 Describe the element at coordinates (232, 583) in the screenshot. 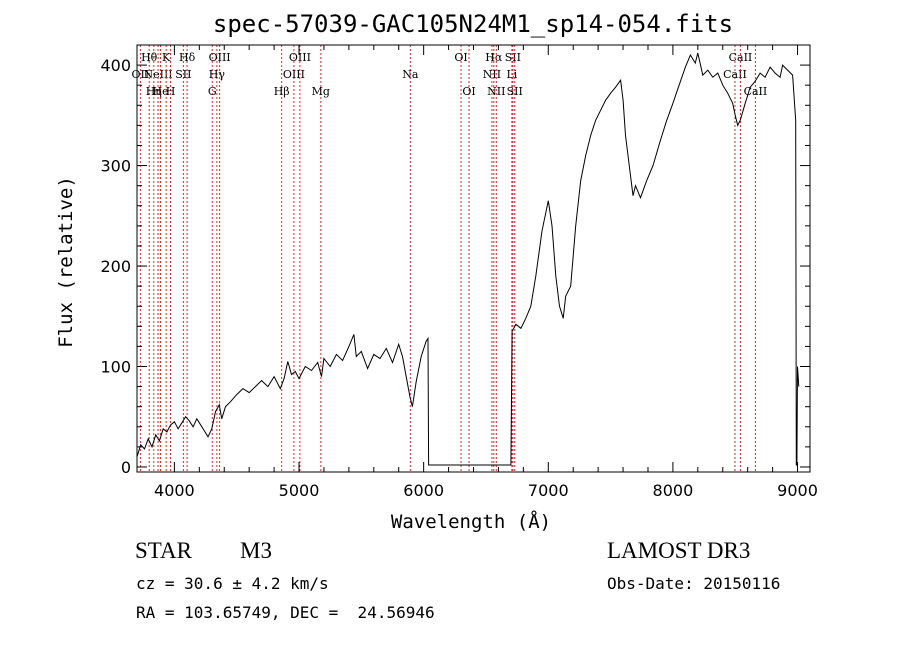

I see `redshift-cz: cz = 30.6 ± 4.2 km/s` at that location.